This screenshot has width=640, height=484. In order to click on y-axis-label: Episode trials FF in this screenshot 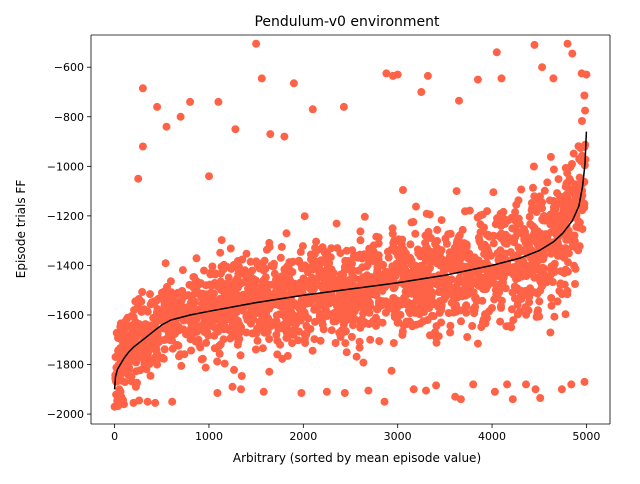, I will do `click(21, 229)`.